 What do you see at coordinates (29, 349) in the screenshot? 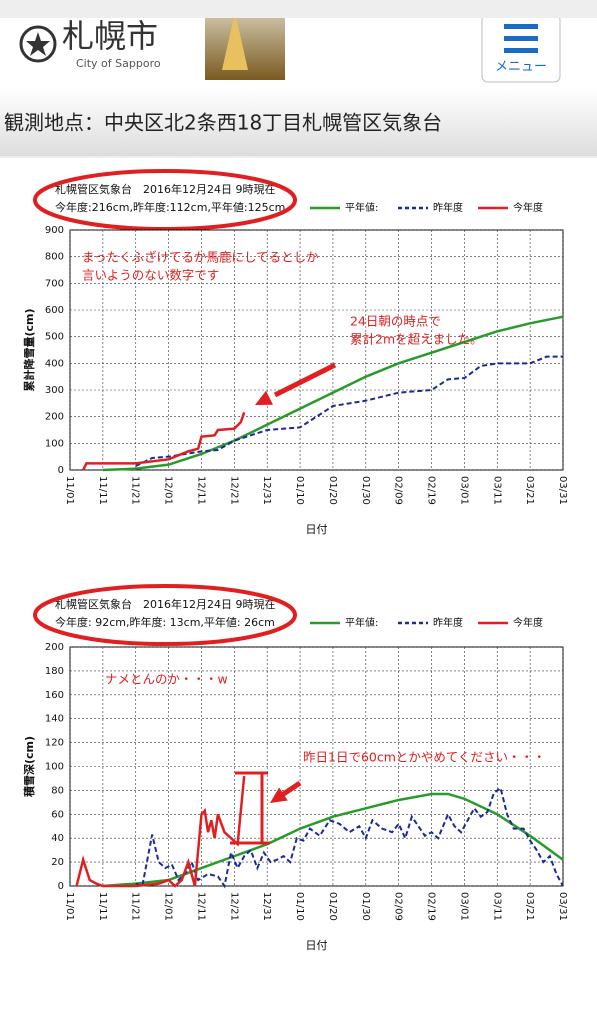
I see `y-axis-label: 累計降雪量(cm)` at bounding box center [29, 349].